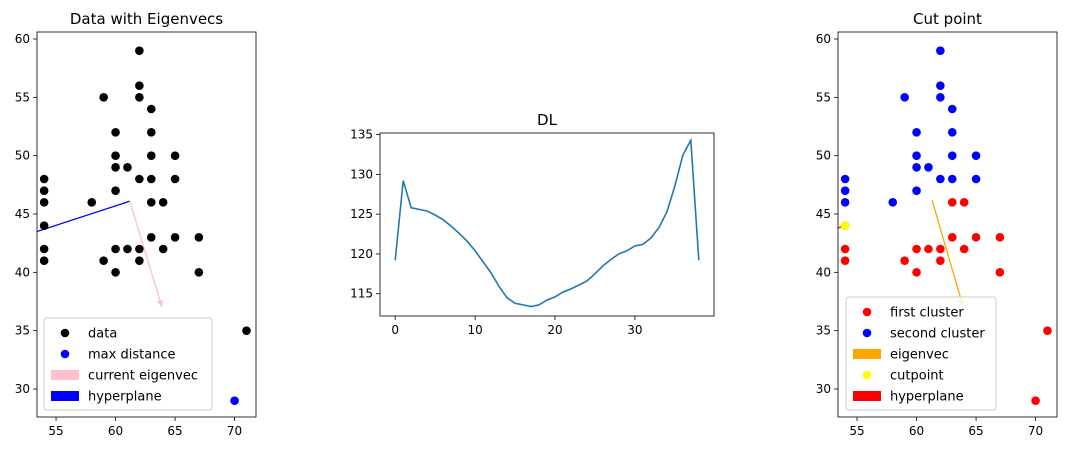 Image resolution: width=1067 pixels, height=451 pixels. What do you see at coordinates (102, 334) in the screenshot?
I see `legend-label: data` at bounding box center [102, 334].